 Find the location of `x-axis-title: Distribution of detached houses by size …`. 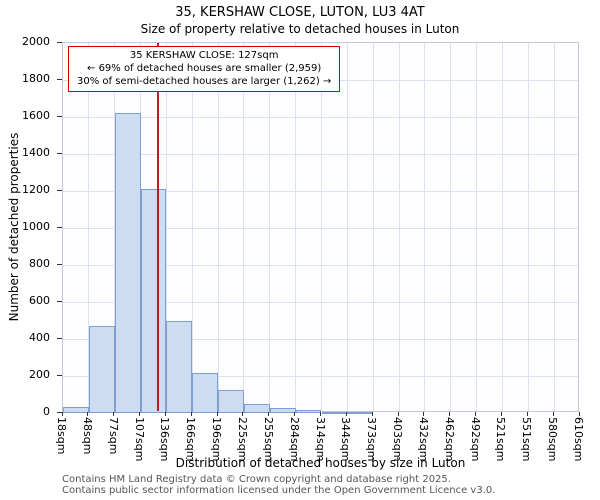

x-axis-title: Distribution of detached houses by size … is located at coordinates (320, 463).